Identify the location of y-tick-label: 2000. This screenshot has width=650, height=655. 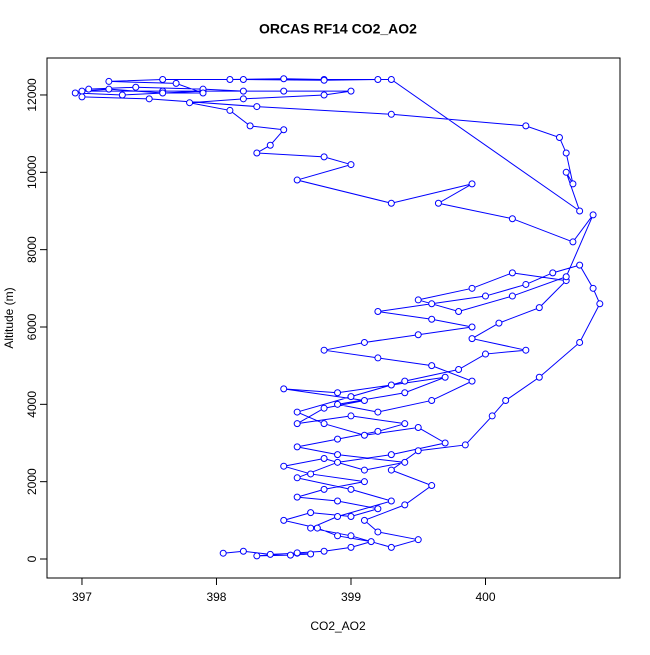
(32, 481).